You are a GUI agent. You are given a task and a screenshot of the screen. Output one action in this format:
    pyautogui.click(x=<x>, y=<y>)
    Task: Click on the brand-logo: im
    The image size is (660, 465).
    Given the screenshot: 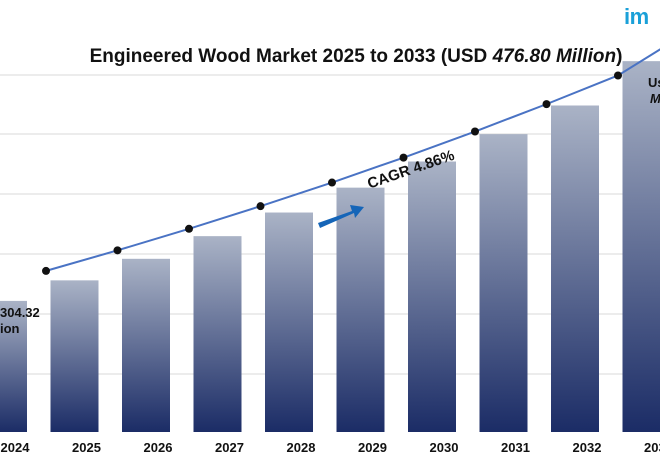 What is the action you would take?
    pyautogui.click(x=636, y=16)
    